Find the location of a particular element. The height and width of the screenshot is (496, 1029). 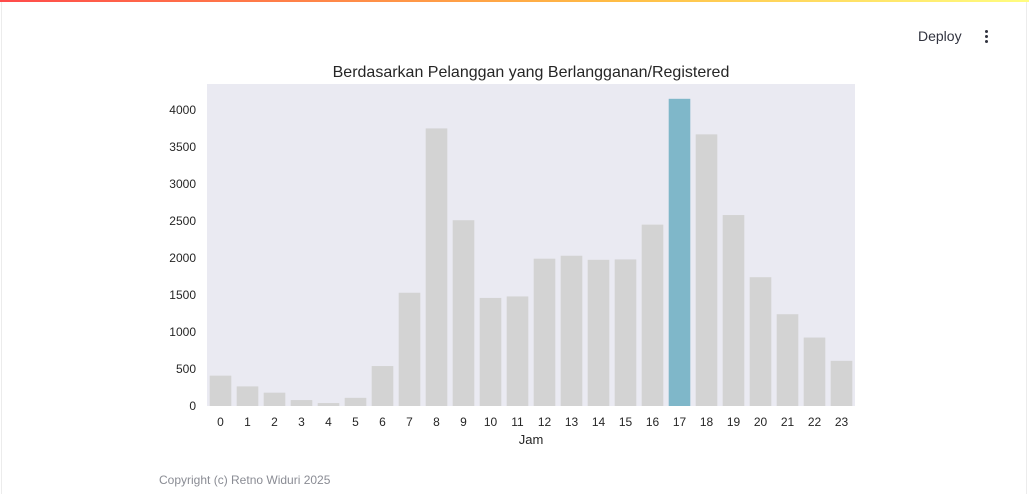

x-tick-label: 19 is located at coordinates (734, 422).